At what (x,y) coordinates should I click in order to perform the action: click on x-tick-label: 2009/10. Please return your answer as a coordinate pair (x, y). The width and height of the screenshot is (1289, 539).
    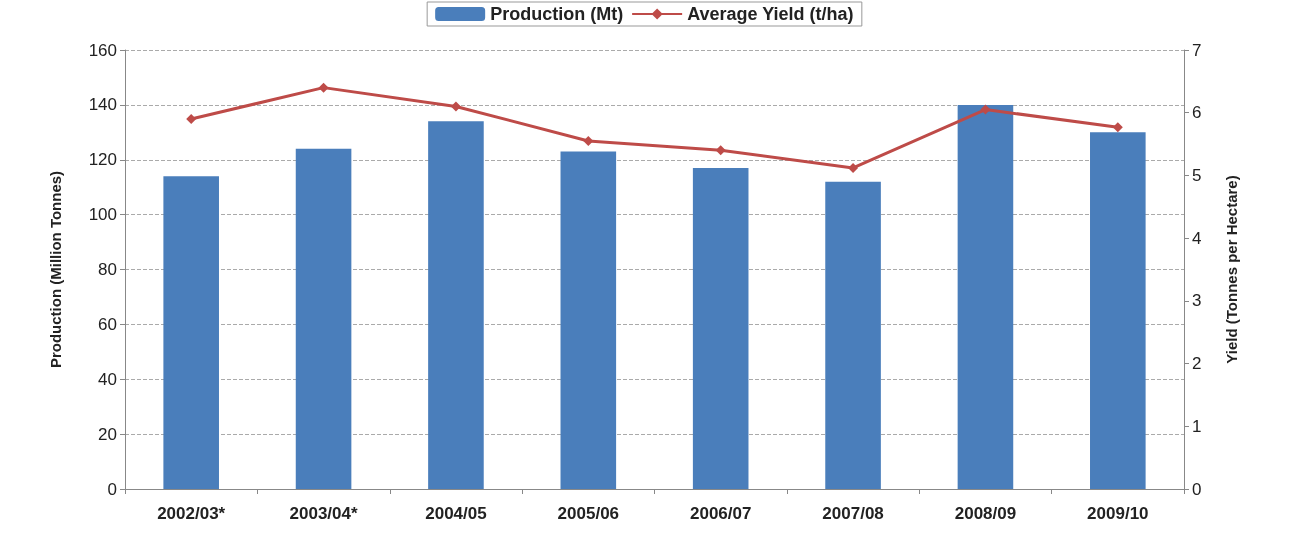
    Looking at the image, I should click on (1118, 513).